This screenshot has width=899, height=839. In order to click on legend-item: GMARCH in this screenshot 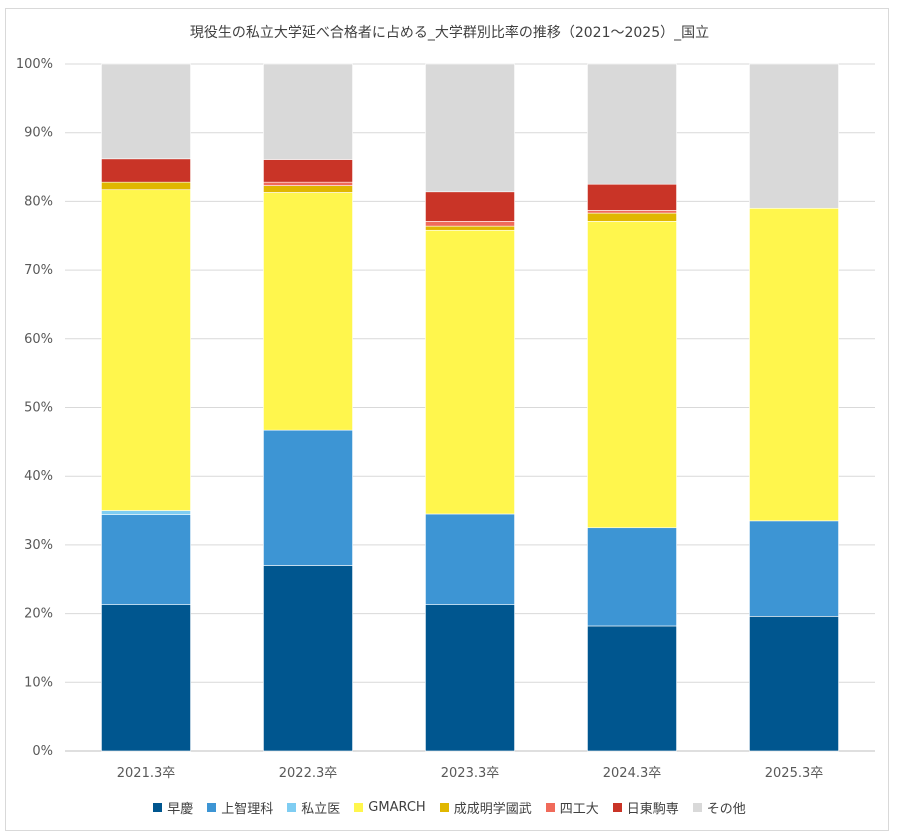, I will do `click(390, 807)`.